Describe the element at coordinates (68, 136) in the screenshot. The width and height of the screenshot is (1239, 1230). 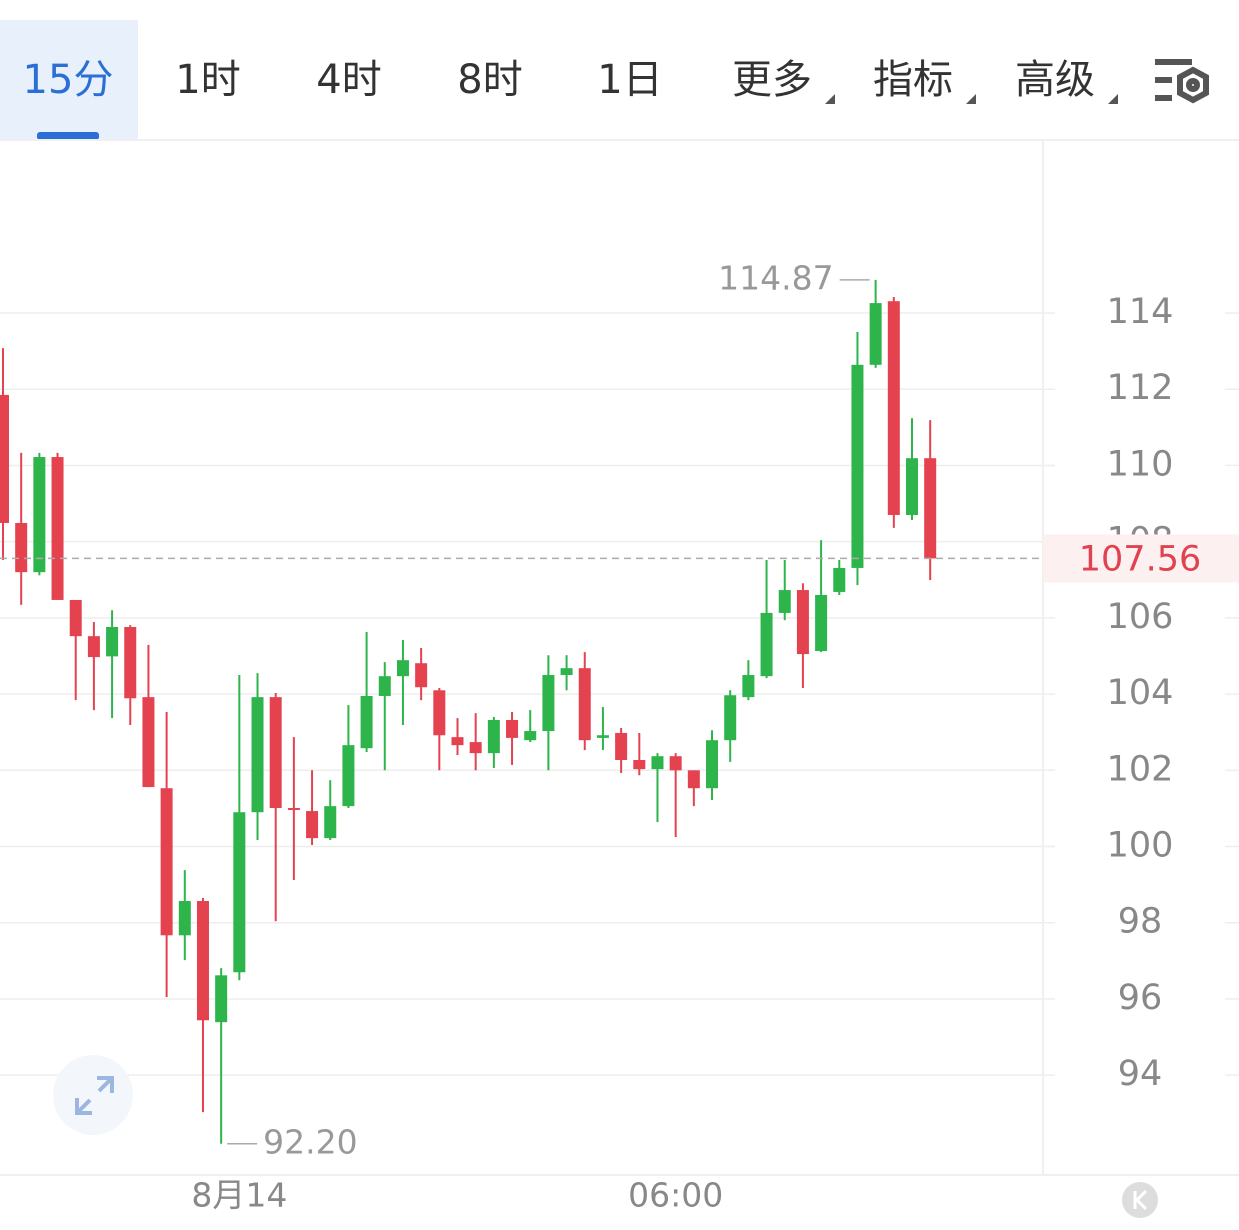
I see `active-tab-underline` at that location.